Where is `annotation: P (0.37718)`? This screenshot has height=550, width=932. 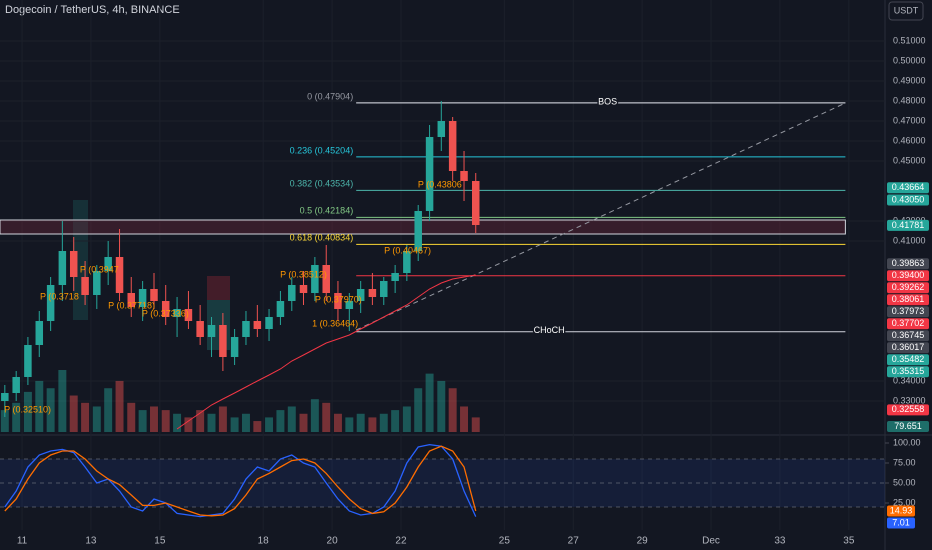
annotation: P (0.37718) is located at coordinates (131, 305).